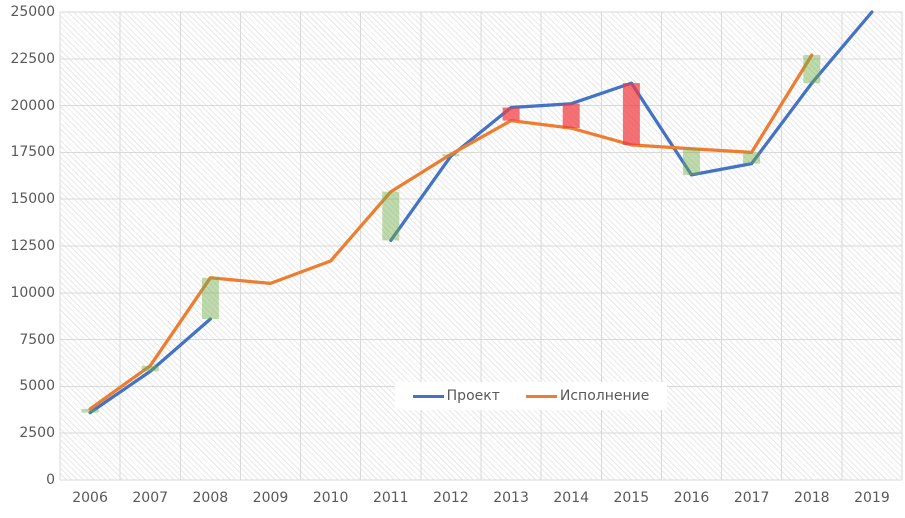  What do you see at coordinates (37, 386) in the screenshot?
I see `y-axis-label: 5000` at bounding box center [37, 386].